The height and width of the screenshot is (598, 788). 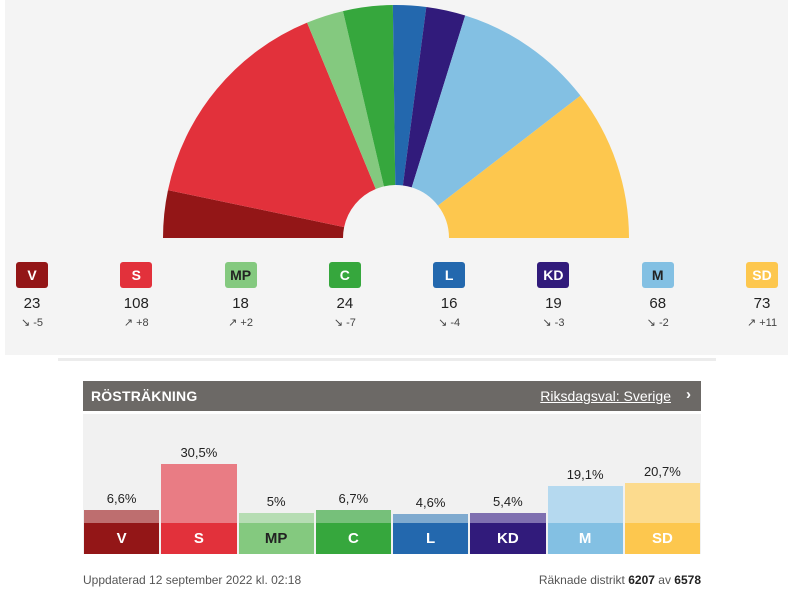 What do you see at coordinates (136, 295) in the screenshot?
I see `party-column-s: S 108 ↗ +8` at bounding box center [136, 295].